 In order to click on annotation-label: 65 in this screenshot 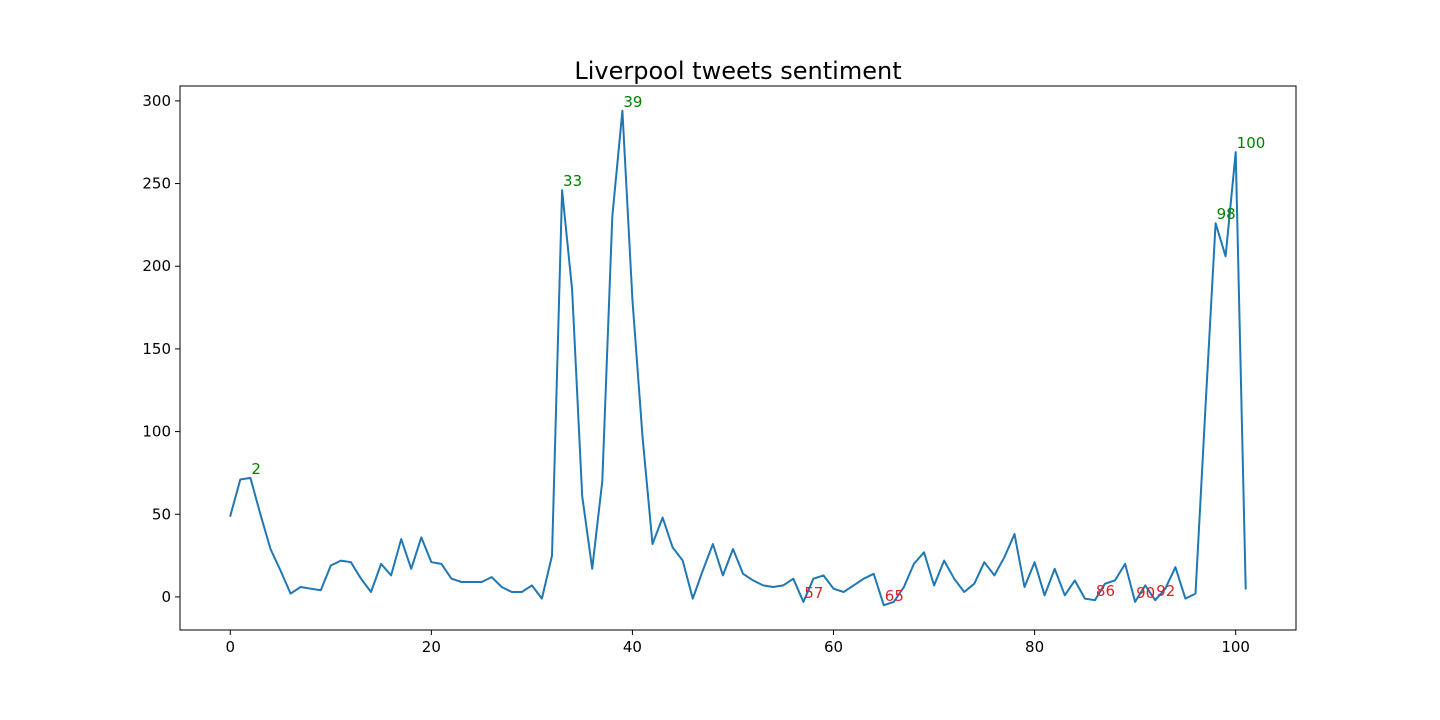, I will do `click(894, 596)`.